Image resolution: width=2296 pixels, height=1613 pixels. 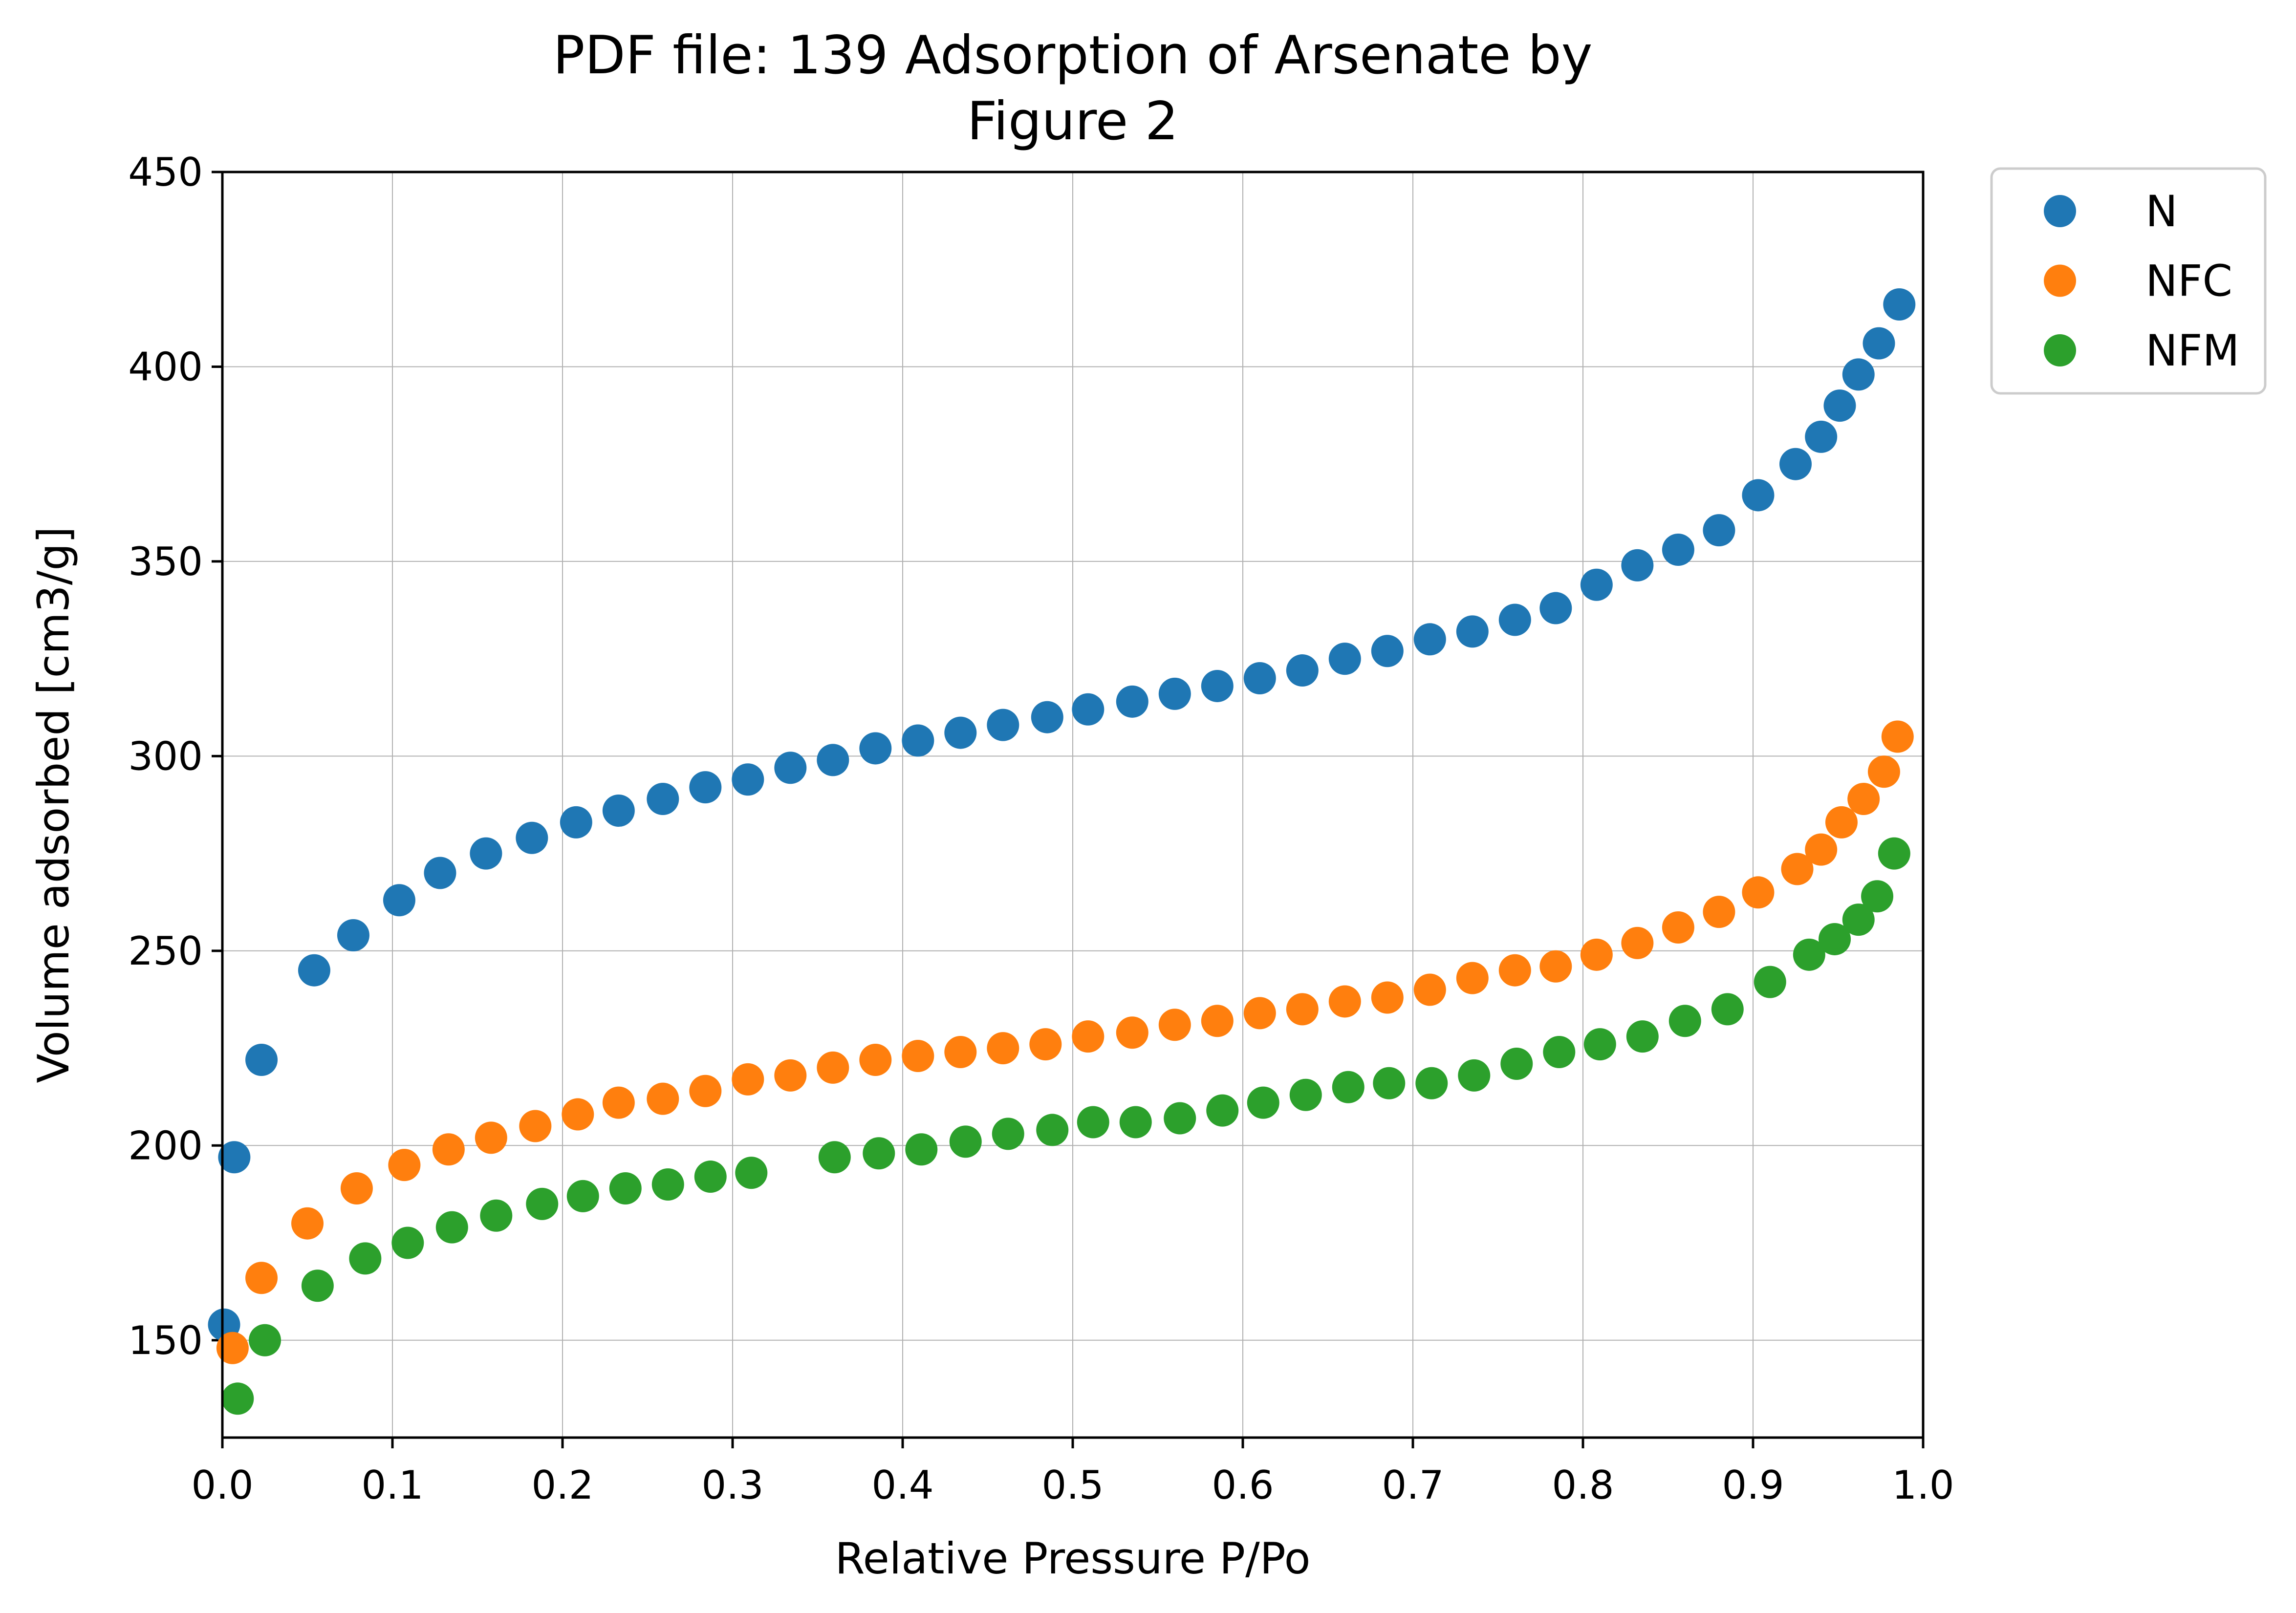 What do you see at coordinates (1072, 56) in the screenshot?
I see `chart-title: PDF file: 139 Adsorption of Arsenate by` at bounding box center [1072, 56].